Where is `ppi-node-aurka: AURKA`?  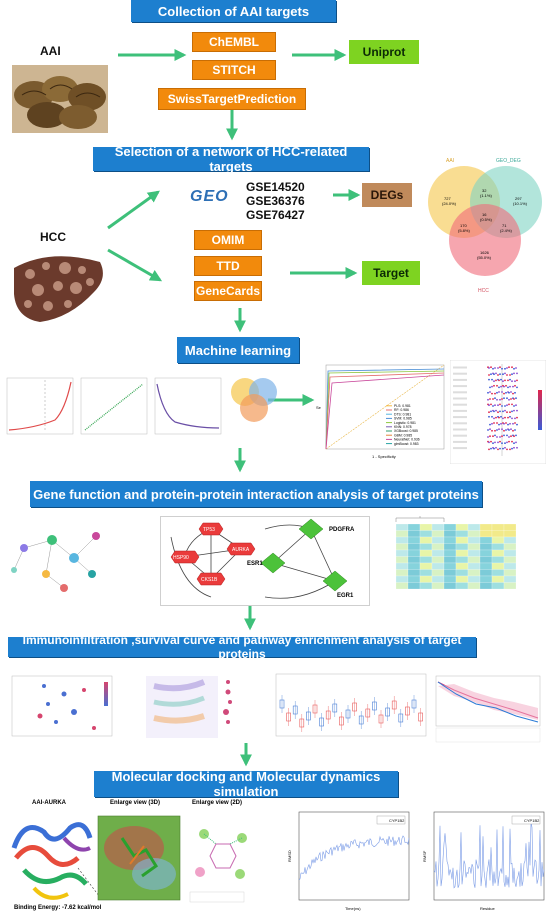 ppi-node-aurka: AURKA is located at coordinates (241, 550).